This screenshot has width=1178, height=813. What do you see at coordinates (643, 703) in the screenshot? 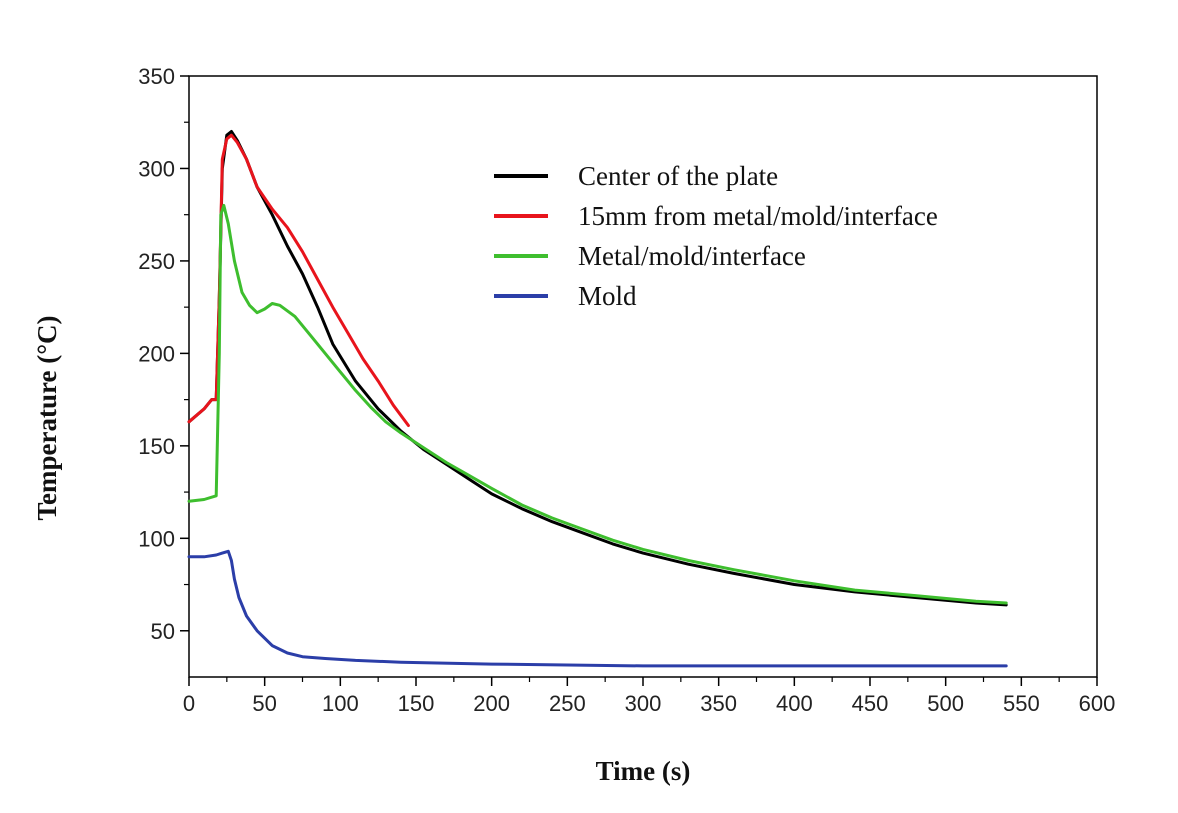
I see `x-tick-label: 300` at bounding box center [643, 703].